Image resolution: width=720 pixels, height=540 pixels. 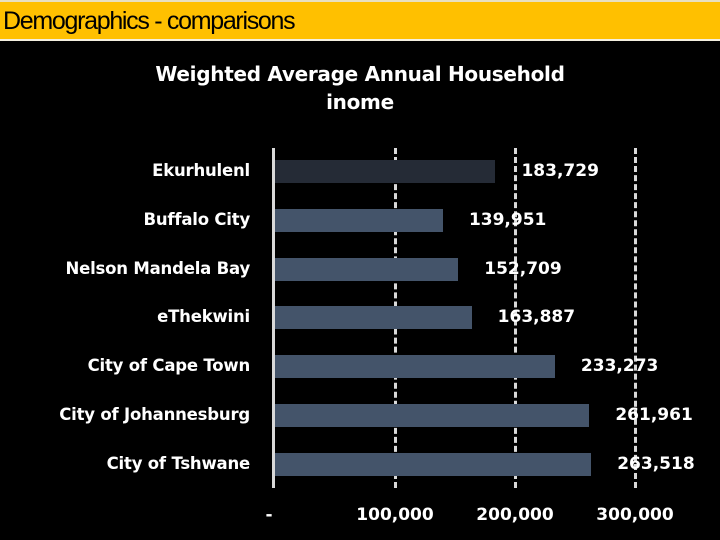 I want to click on category-label: Ekurhulenl, so click(x=201, y=170).